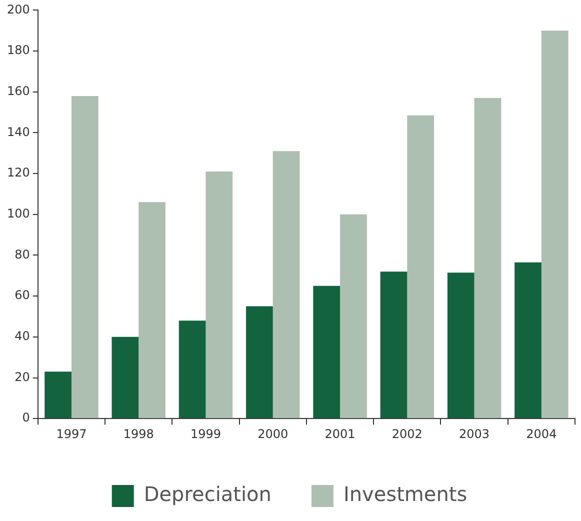 Image resolution: width=581 pixels, height=521 pixels. Describe the element at coordinates (18, 213) in the screenshot. I see `y-tick-label: 100` at that location.